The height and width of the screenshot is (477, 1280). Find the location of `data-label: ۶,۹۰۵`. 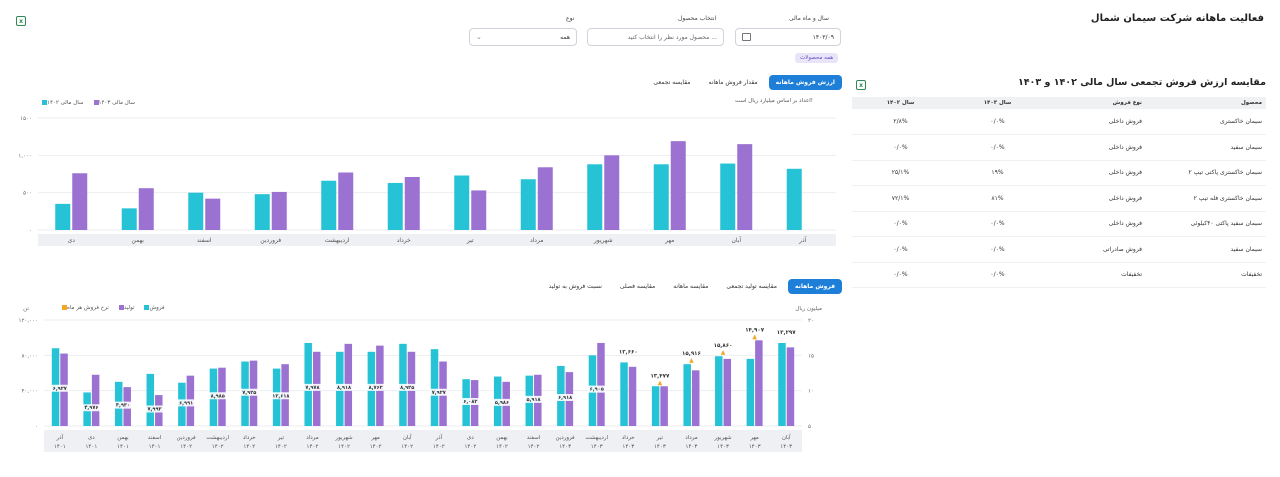

data-label: ۶,۹۰۵ is located at coordinates (597, 390).